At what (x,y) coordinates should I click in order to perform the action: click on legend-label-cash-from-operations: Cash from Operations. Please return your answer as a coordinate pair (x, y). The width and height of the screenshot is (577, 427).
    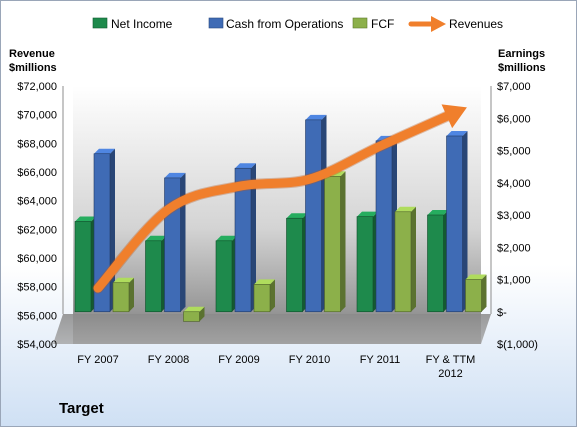
    Looking at the image, I should click on (284, 24).